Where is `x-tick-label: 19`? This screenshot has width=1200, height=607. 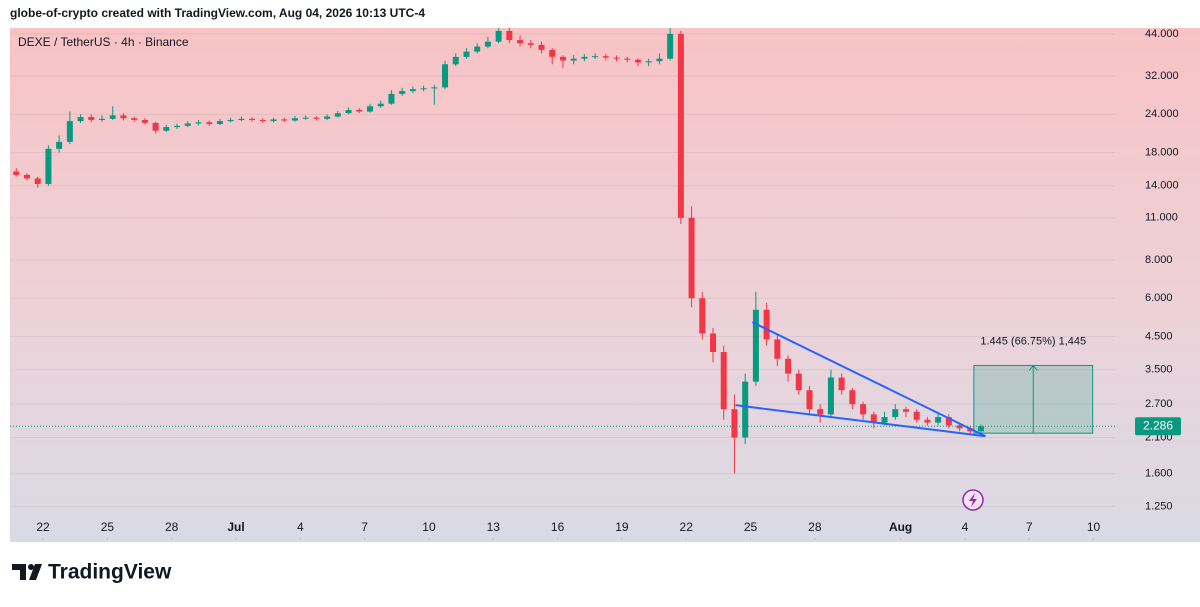 x-tick-label: 19 is located at coordinates (622, 527).